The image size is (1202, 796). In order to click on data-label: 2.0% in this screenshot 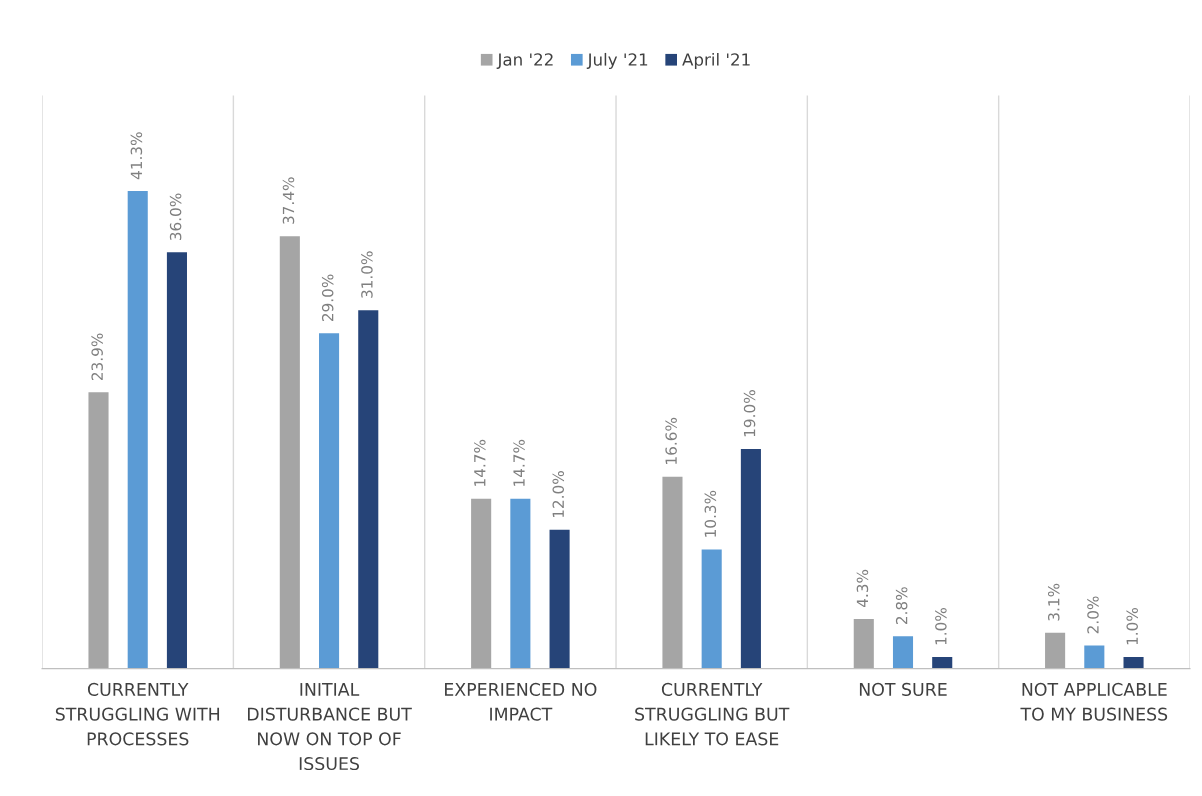, I will do `click(1093, 615)`.